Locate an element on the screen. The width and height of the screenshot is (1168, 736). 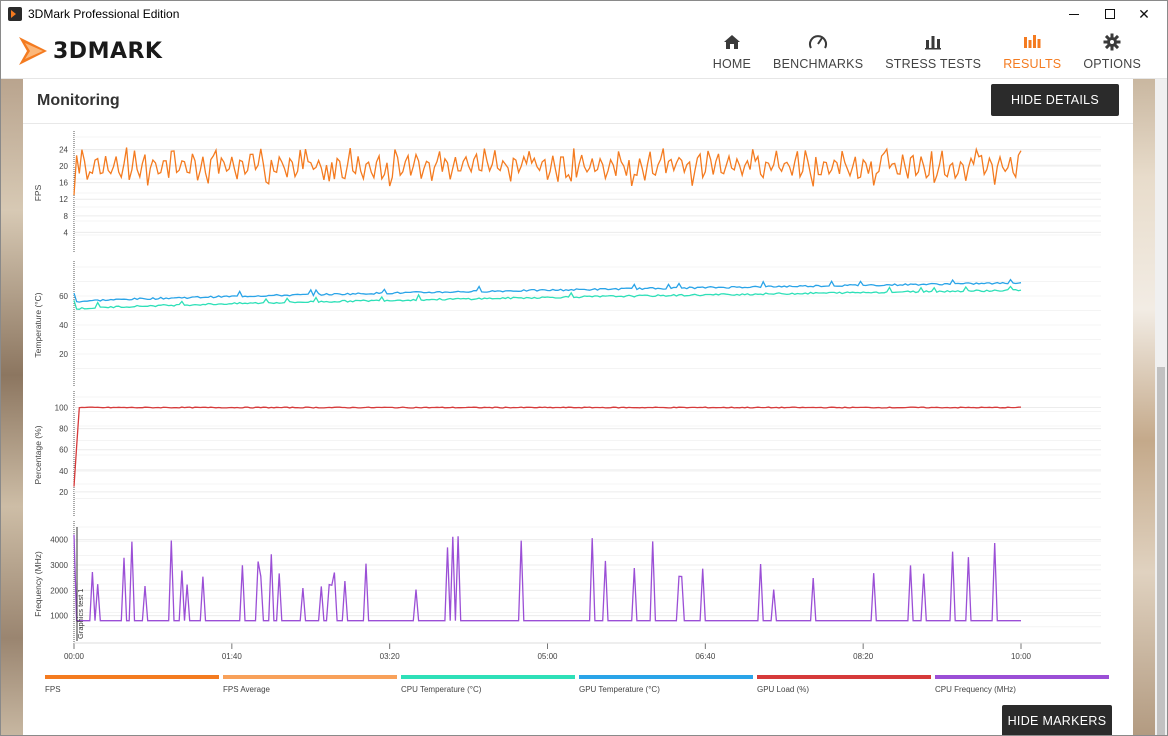
minimize-button is located at coordinates (1074, 14).